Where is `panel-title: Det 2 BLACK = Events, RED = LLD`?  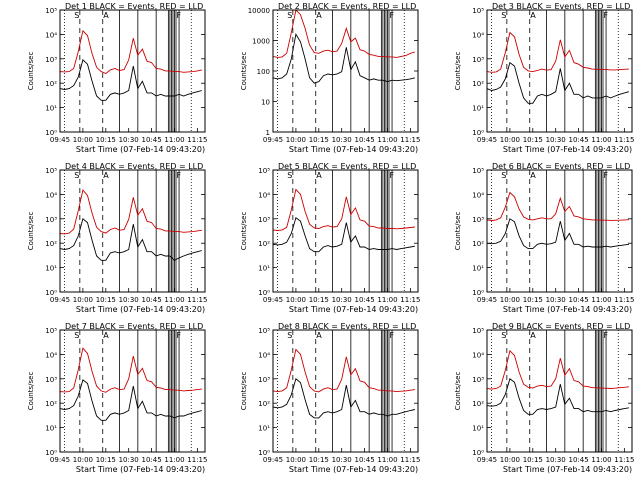 panel-title: Det 2 BLACK = Events, RED = LLD is located at coordinates (347, 6).